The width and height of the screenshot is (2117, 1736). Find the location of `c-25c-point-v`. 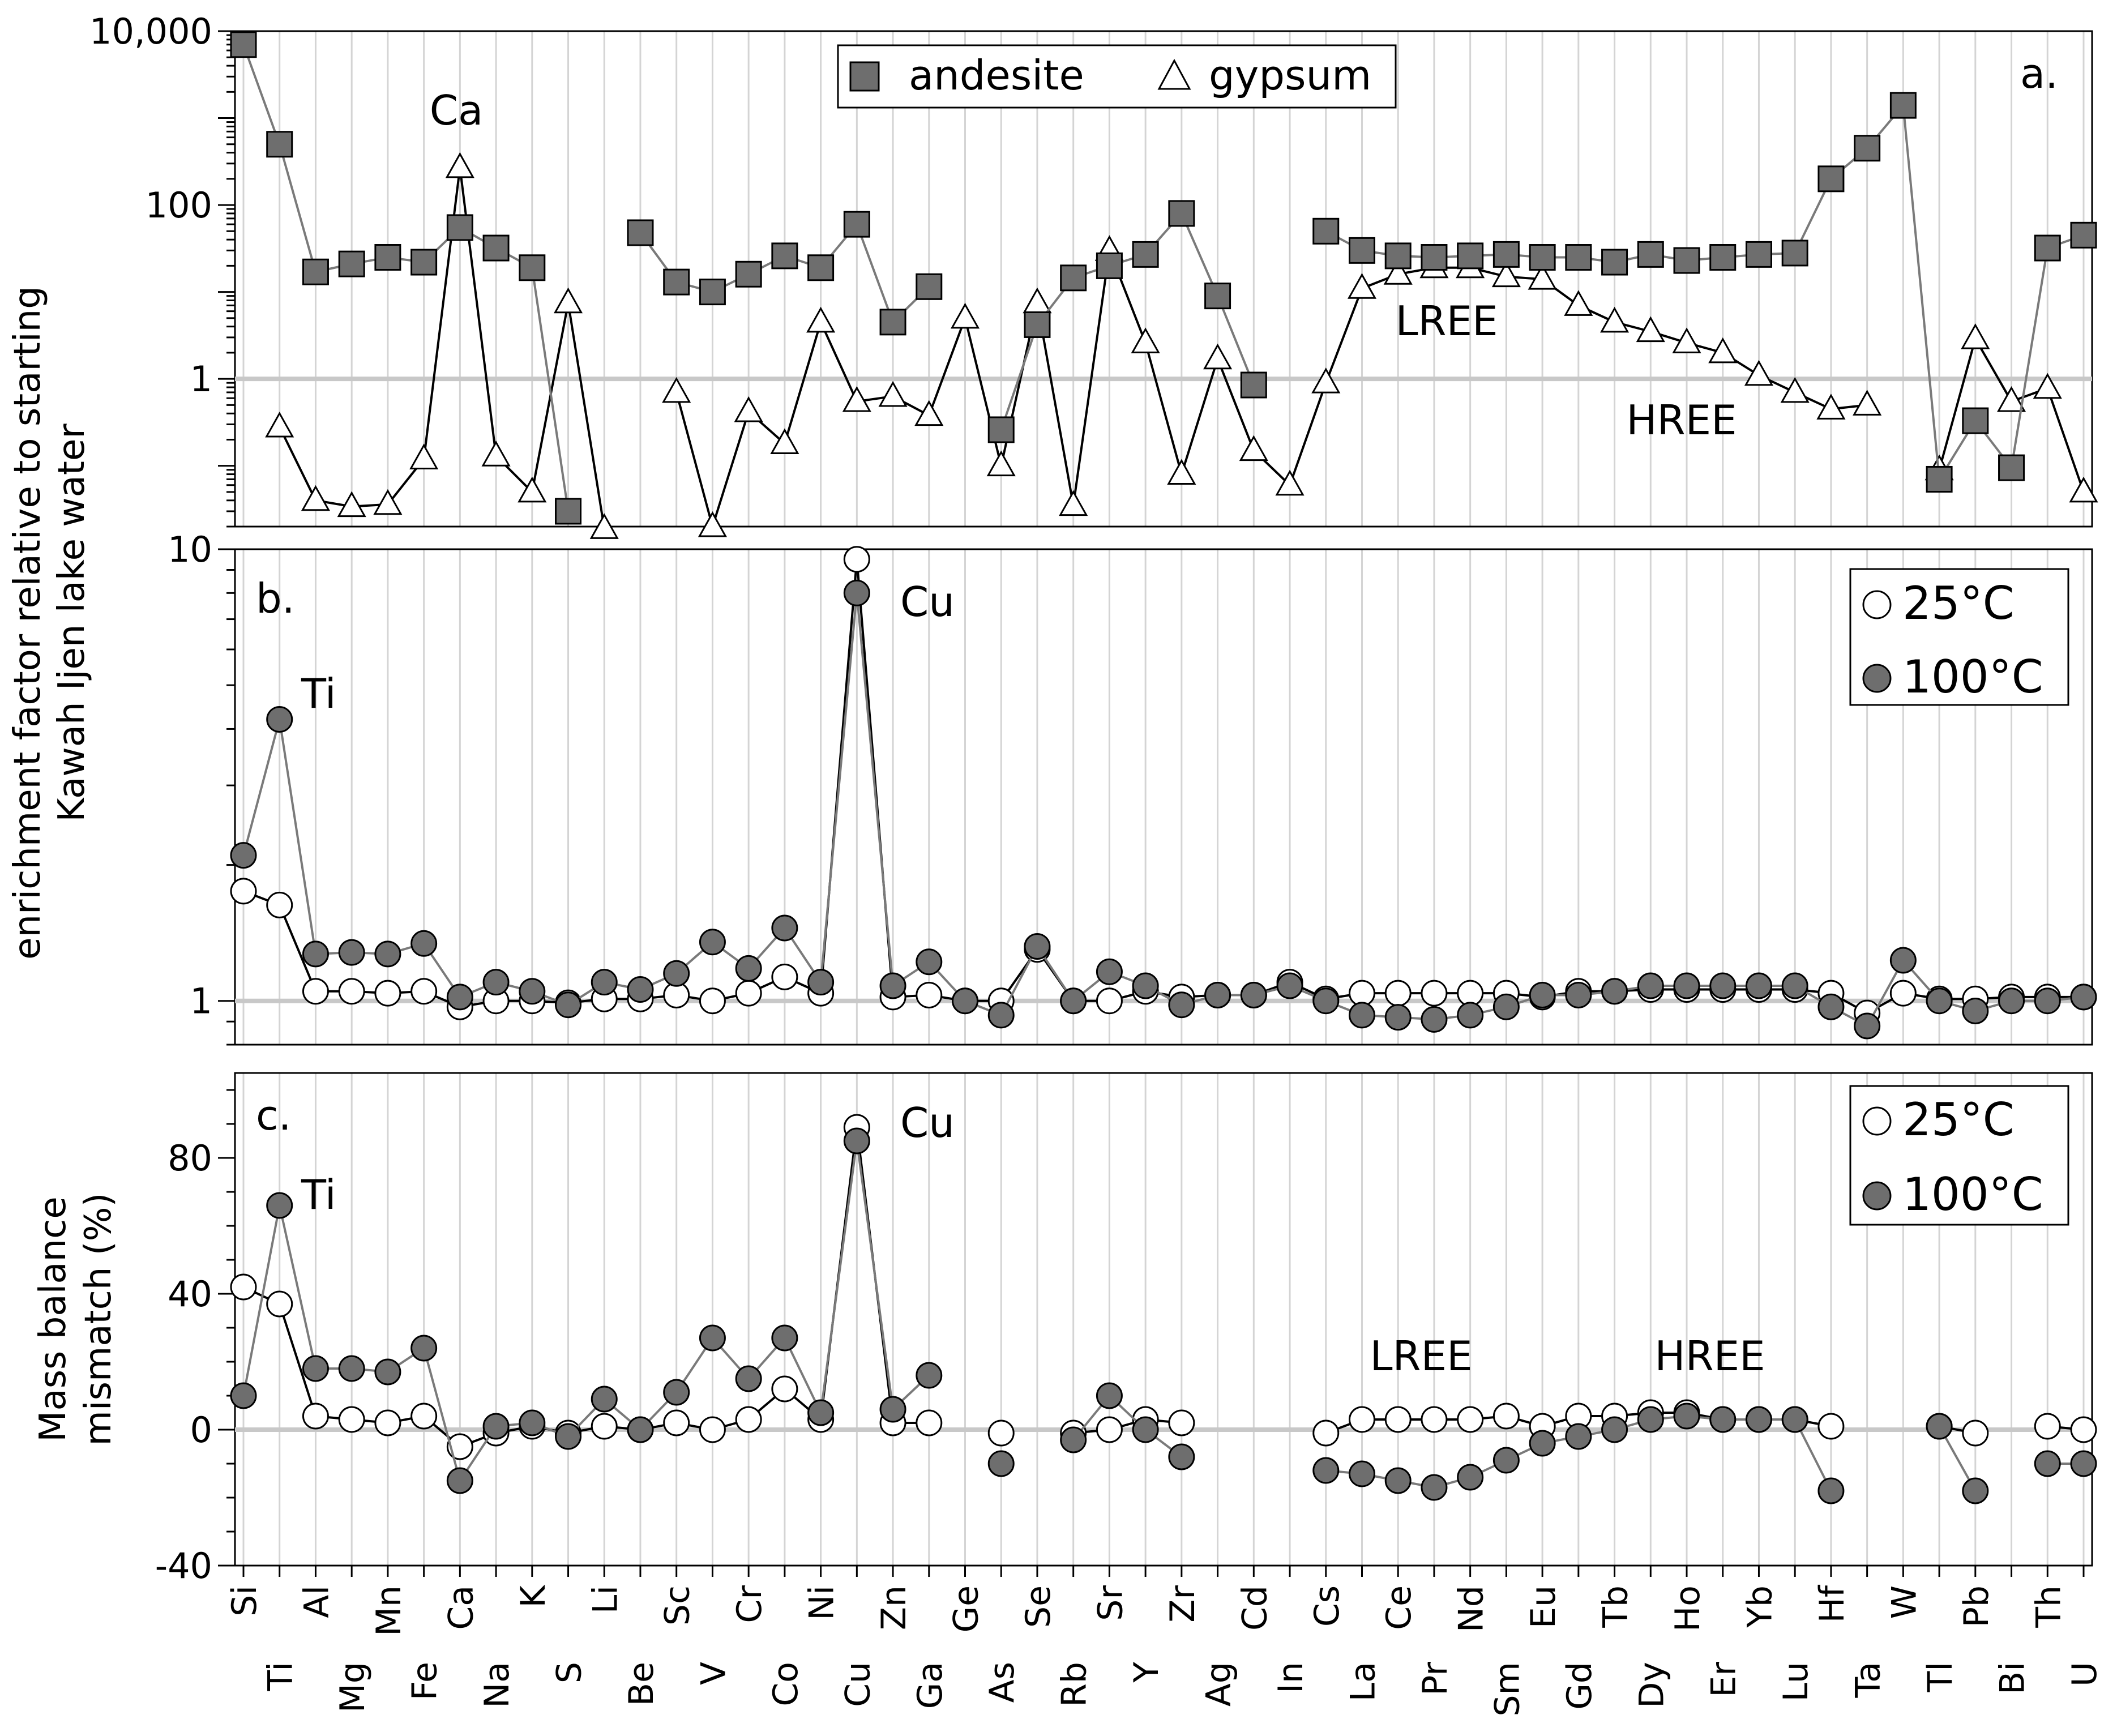

c-25c-point-v is located at coordinates (712, 1429).